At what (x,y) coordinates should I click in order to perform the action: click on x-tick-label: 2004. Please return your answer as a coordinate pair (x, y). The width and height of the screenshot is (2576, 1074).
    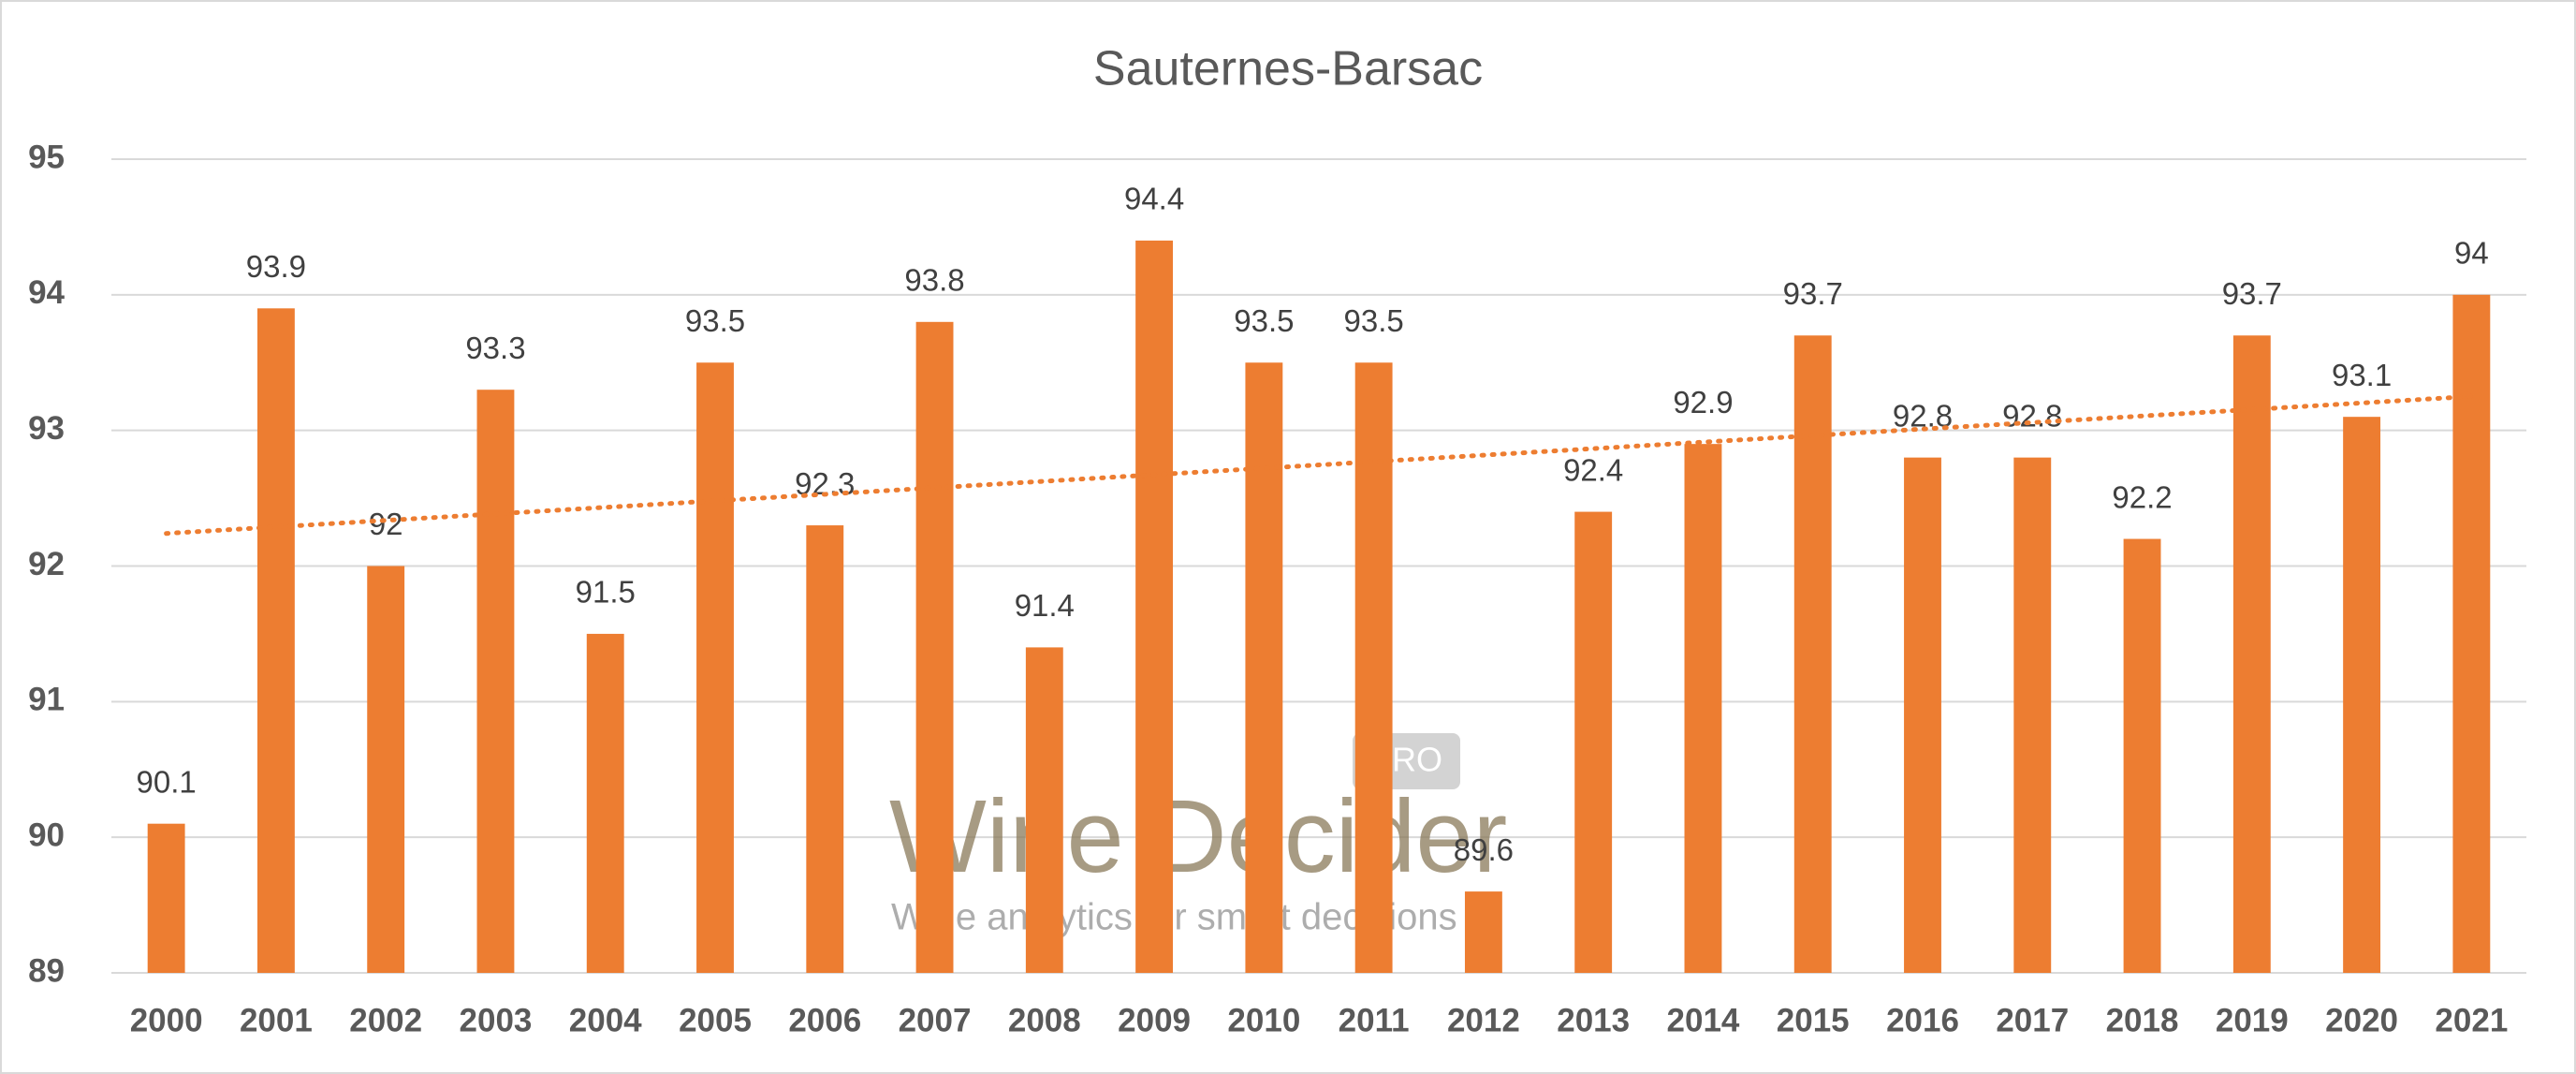
    Looking at the image, I should click on (606, 1020).